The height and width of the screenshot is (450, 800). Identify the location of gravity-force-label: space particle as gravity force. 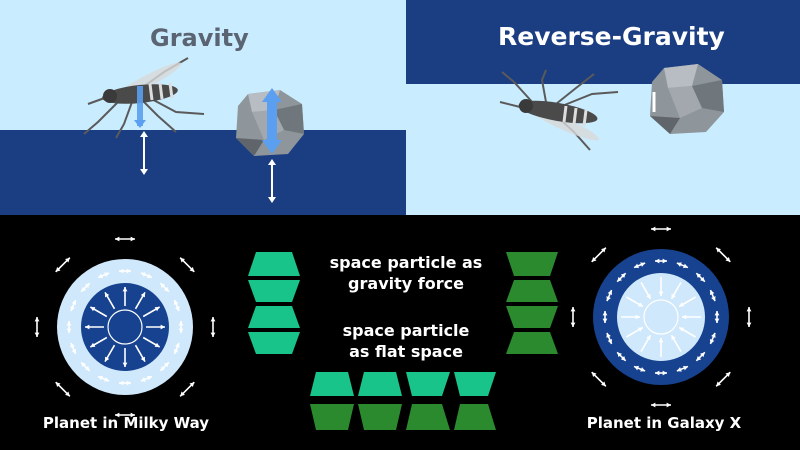
(406, 273).